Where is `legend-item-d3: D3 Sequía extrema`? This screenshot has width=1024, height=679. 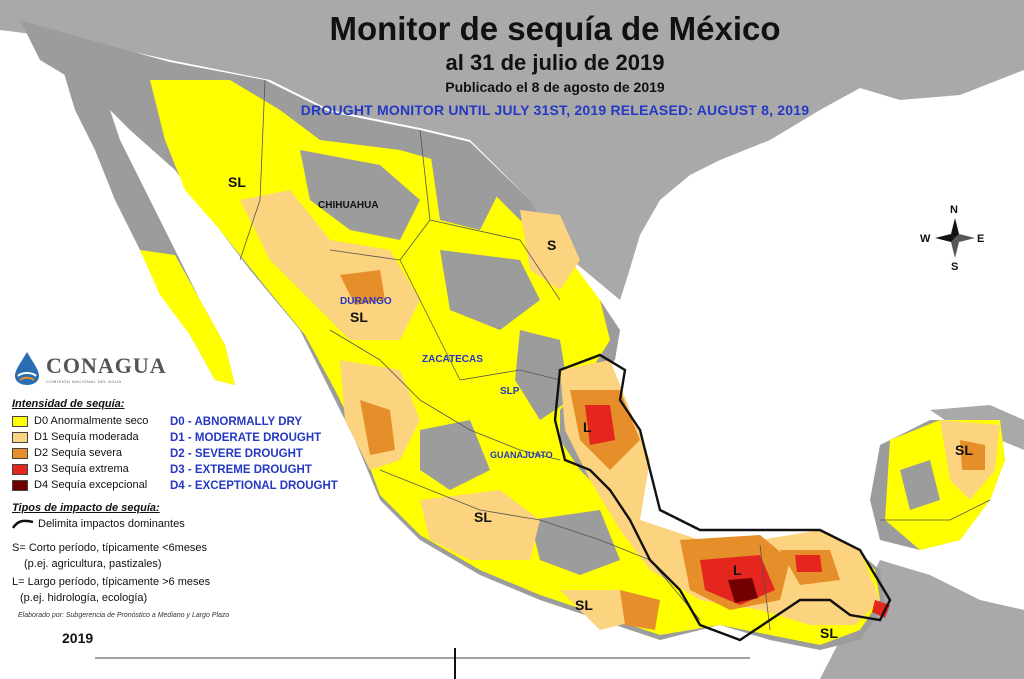 legend-item-d3: D3 Sequía extrema is located at coordinates (70, 469).